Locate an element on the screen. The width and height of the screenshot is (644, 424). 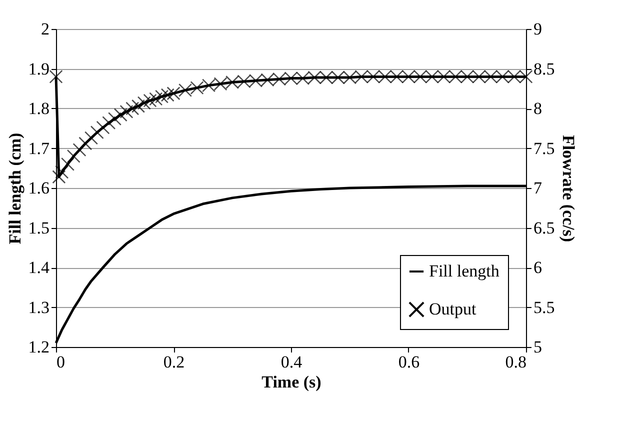
y2-tick-label: 8 is located at coordinates (538, 108).